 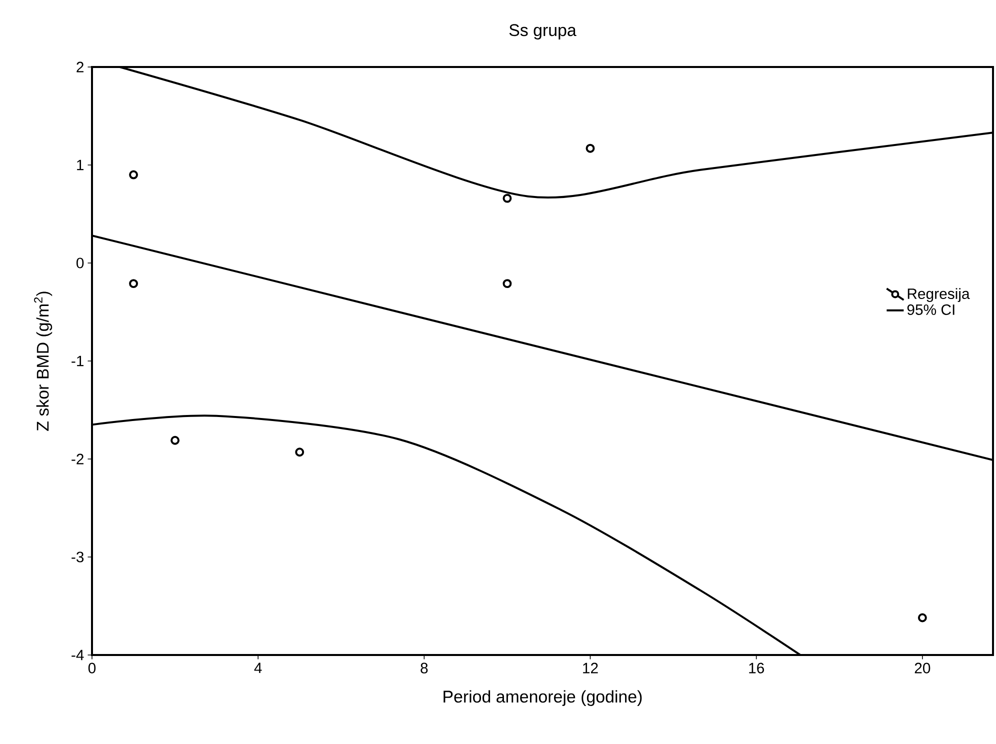 What do you see at coordinates (543, 698) in the screenshot?
I see `x-axis-title: Period amenoreje (godine)` at bounding box center [543, 698].